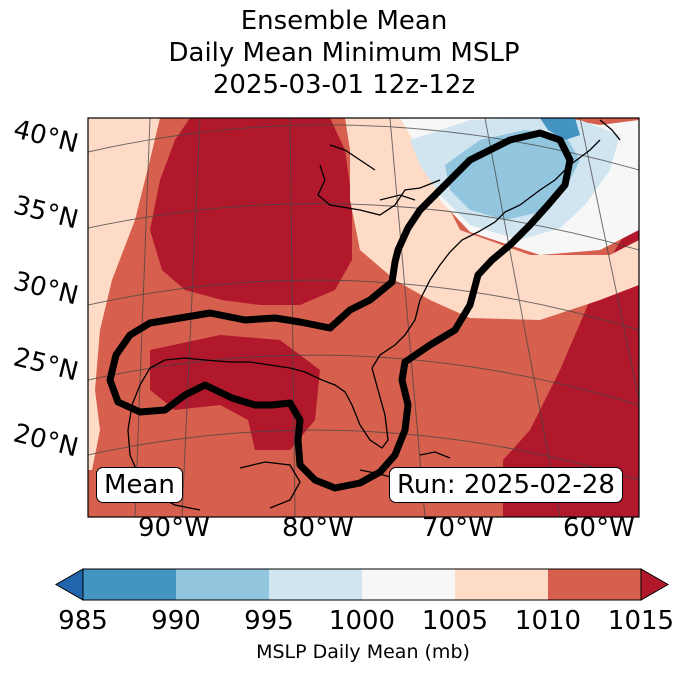 This screenshot has height=674, width=688. What do you see at coordinates (124, 294) in the screenshot?
I see `field-1005-1010-west` at bounding box center [124, 294].